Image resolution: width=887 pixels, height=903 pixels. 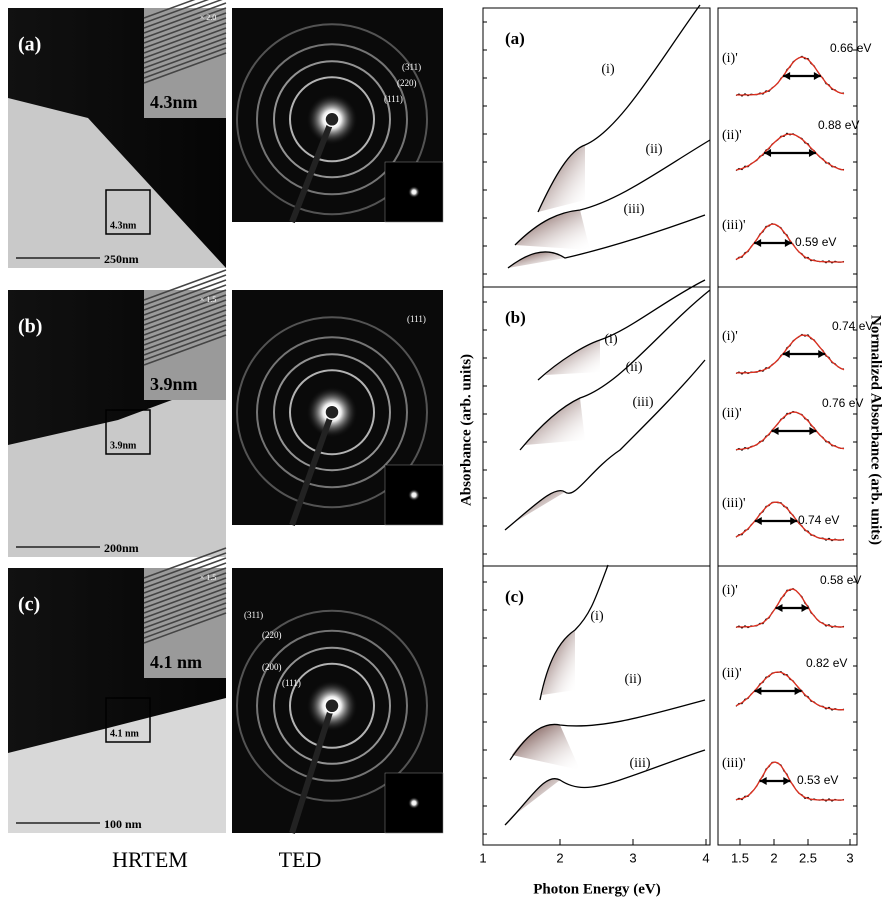 What do you see at coordinates (125, 733) in the screenshot?
I see `box-size: 4.1 nm` at bounding box center [125, 733].